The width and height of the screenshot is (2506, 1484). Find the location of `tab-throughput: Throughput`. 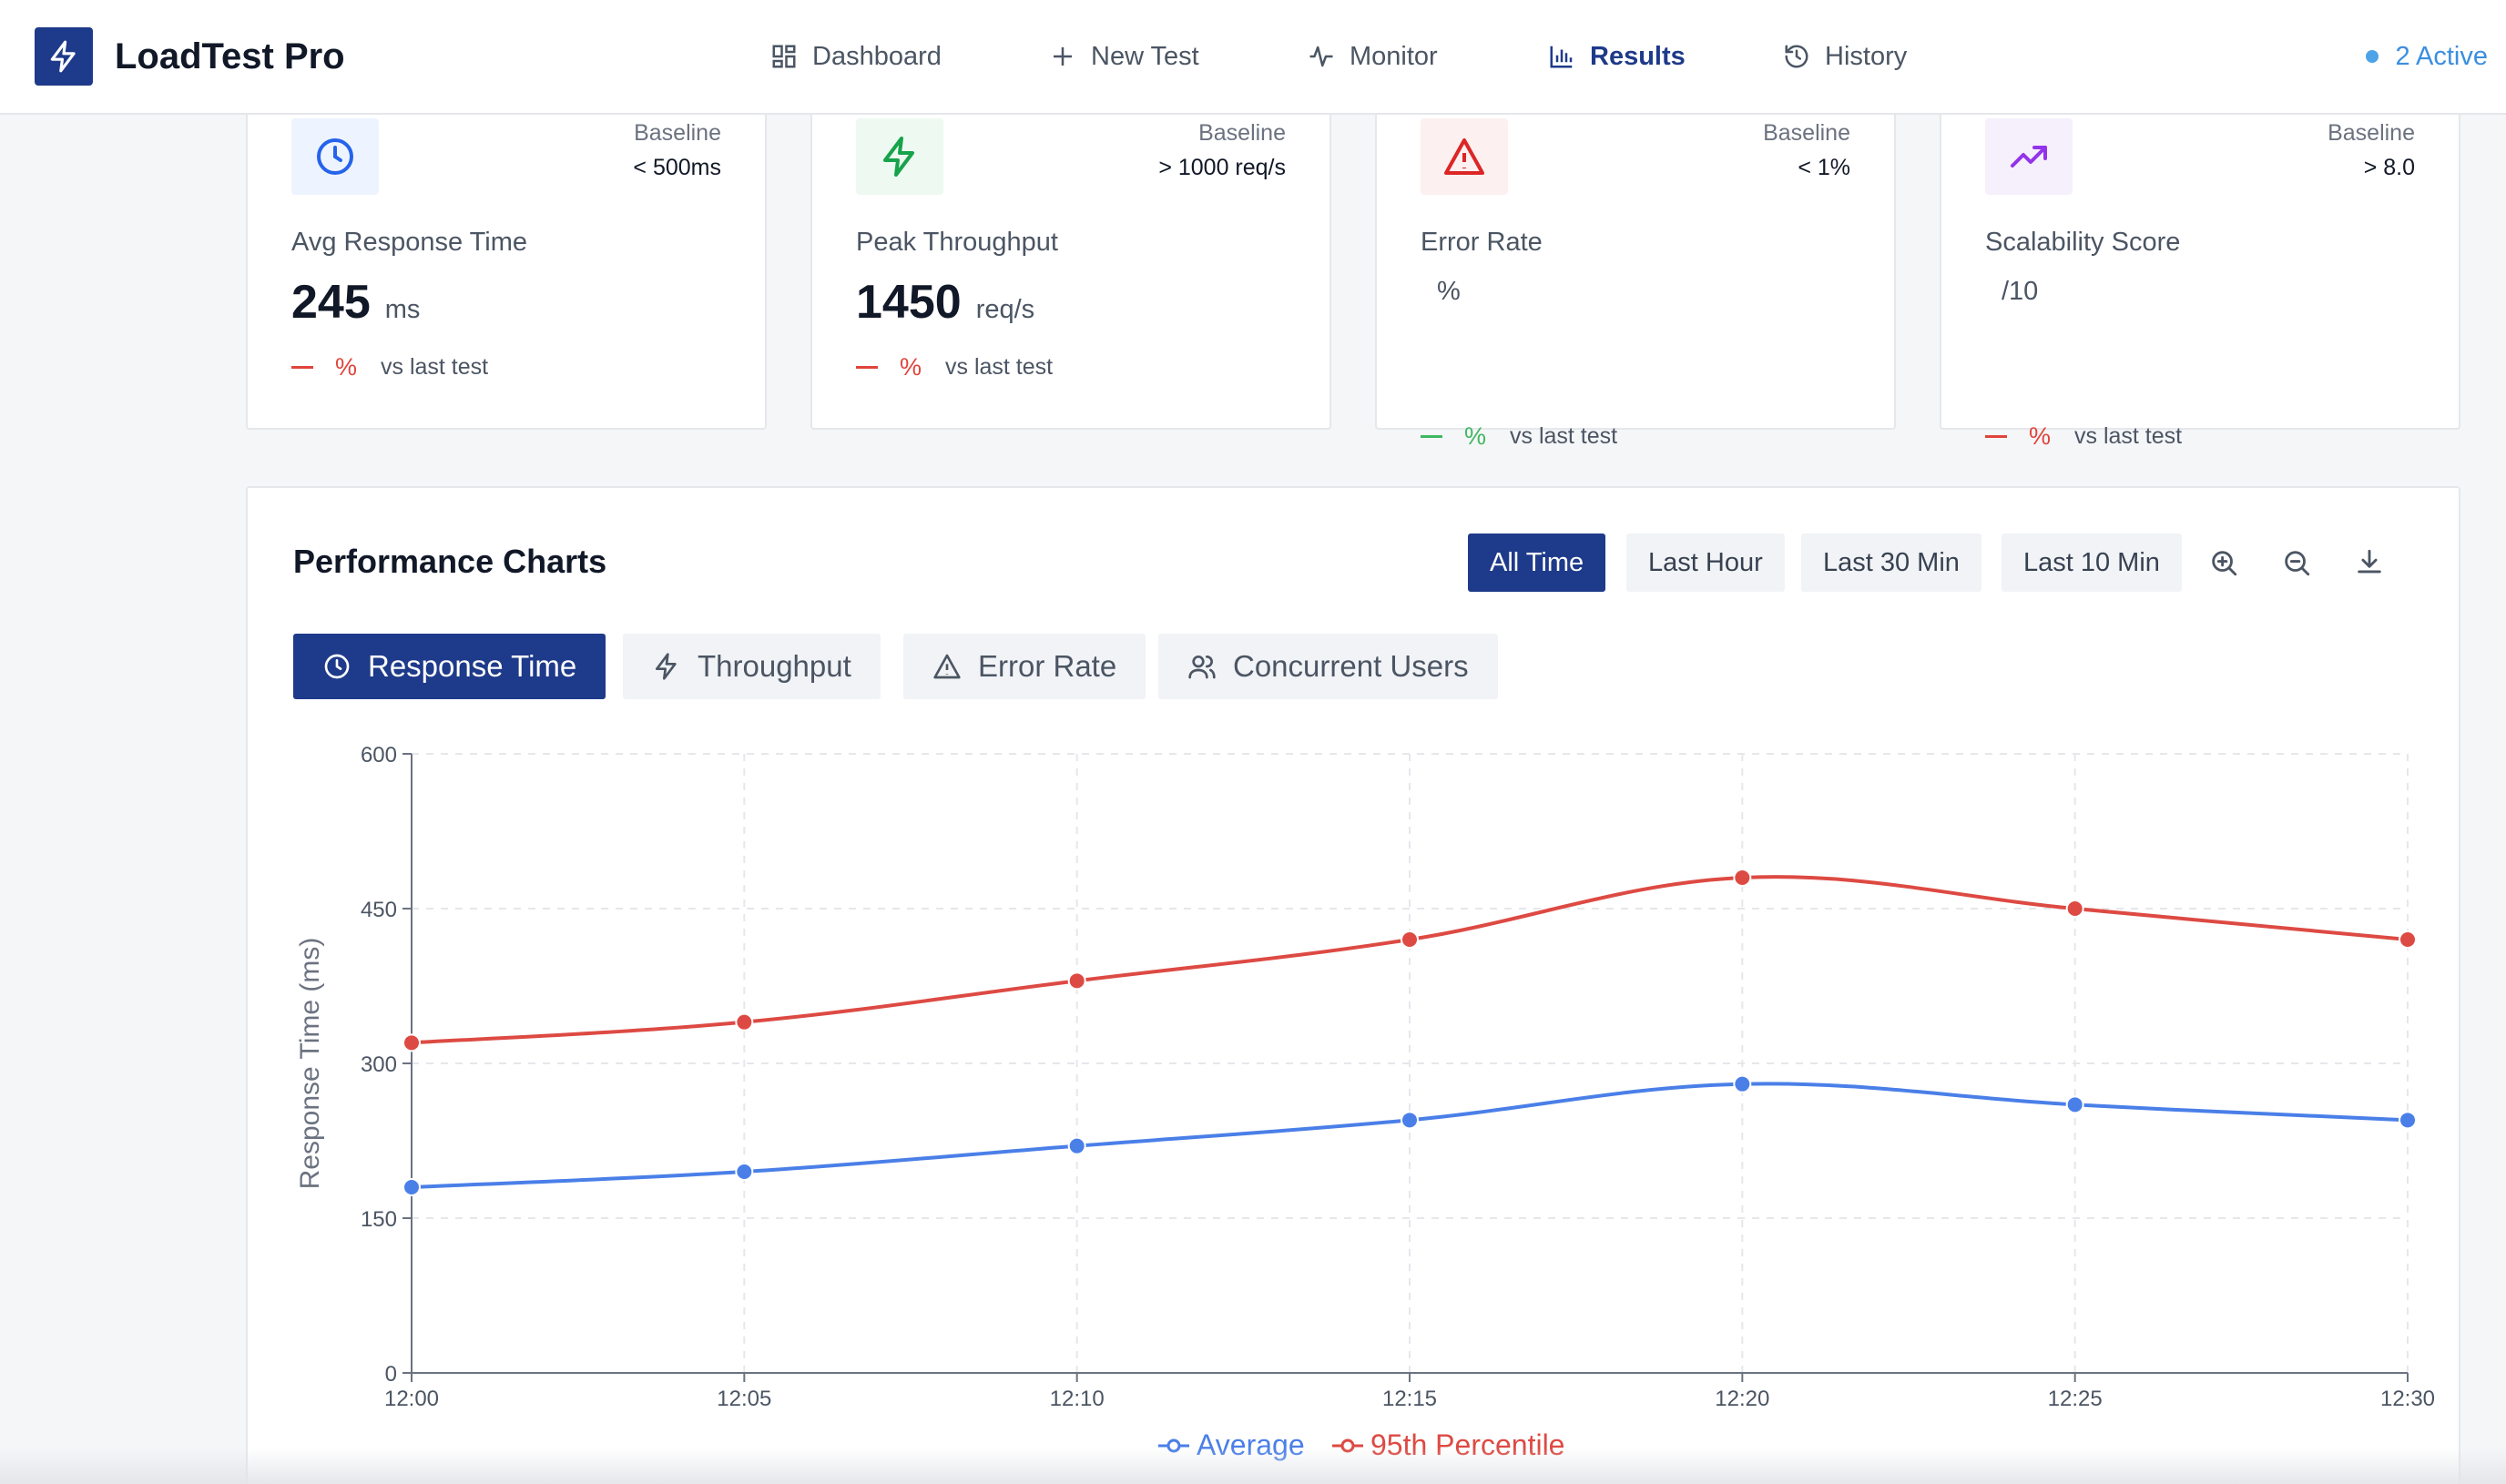

tab-throughput: Throughput is located at coordinates (752, 666).